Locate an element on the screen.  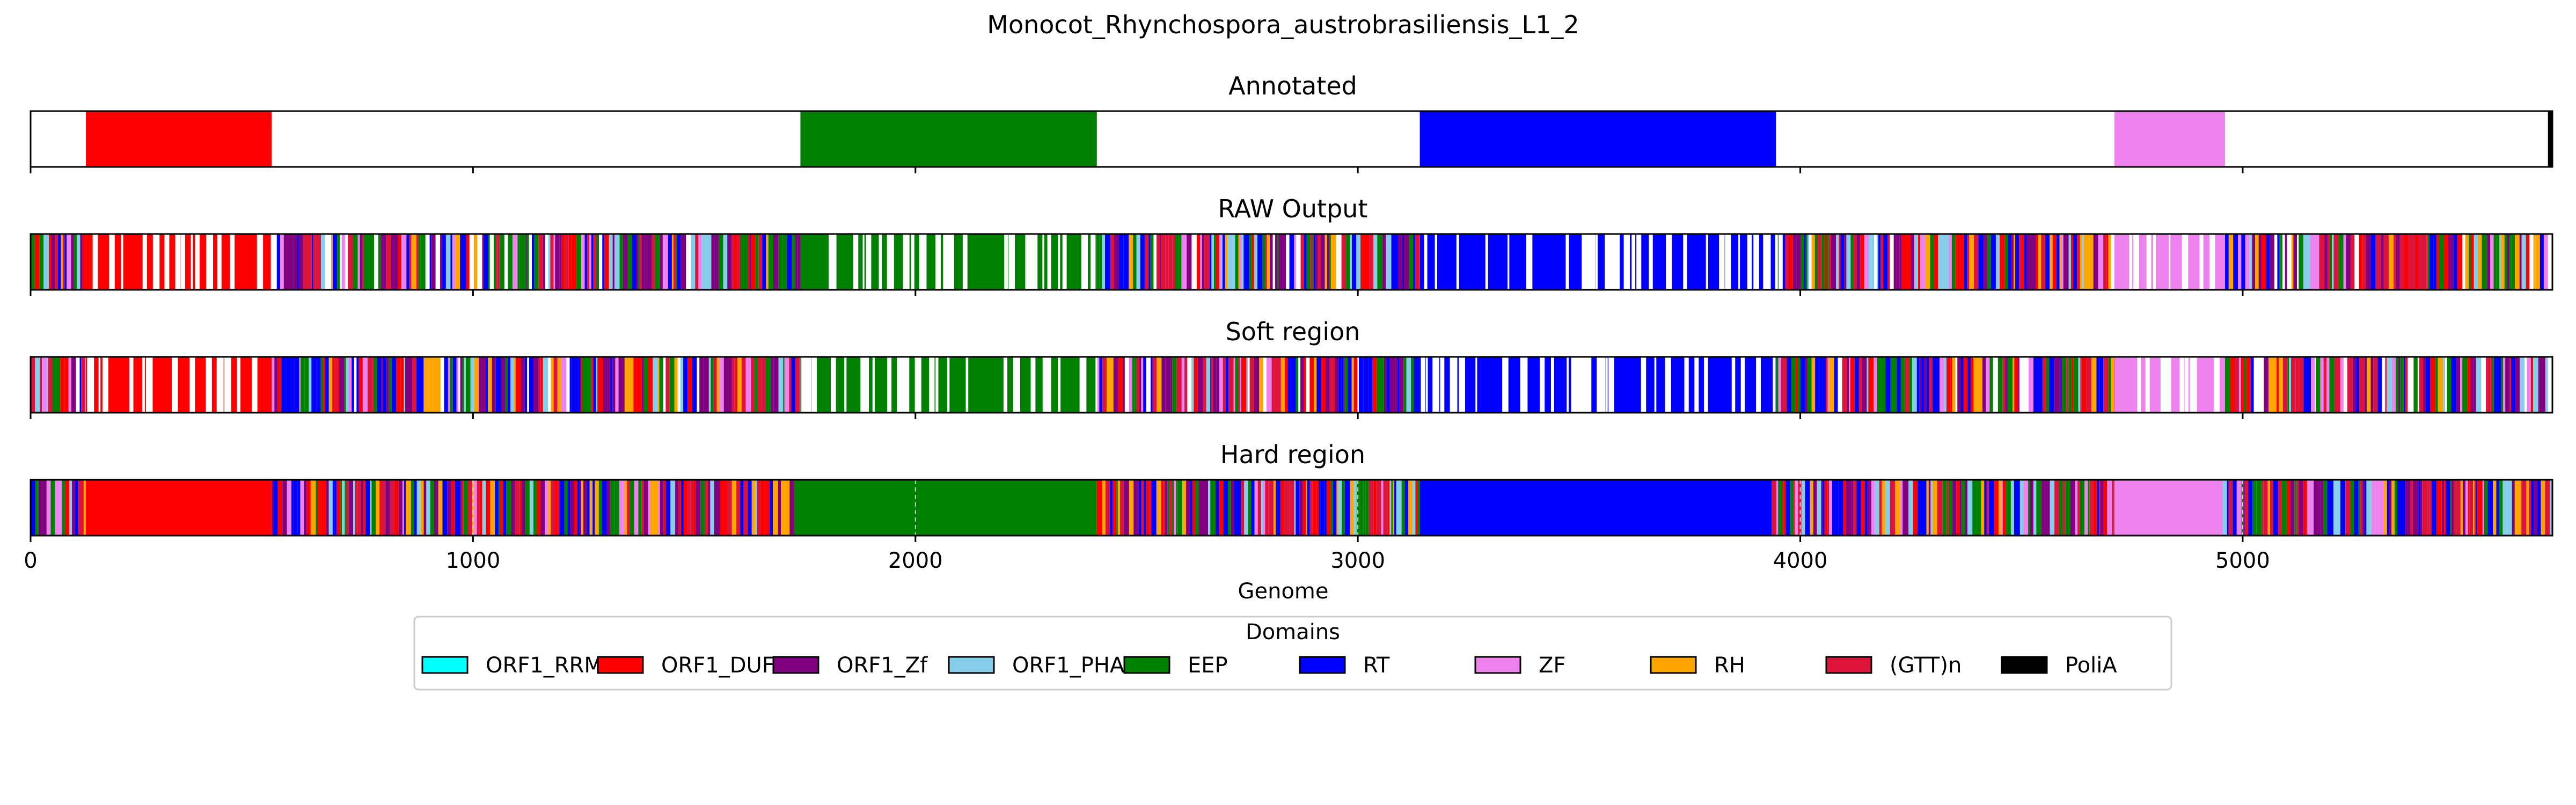
legend-frame is located at coordinates (1292, 653).